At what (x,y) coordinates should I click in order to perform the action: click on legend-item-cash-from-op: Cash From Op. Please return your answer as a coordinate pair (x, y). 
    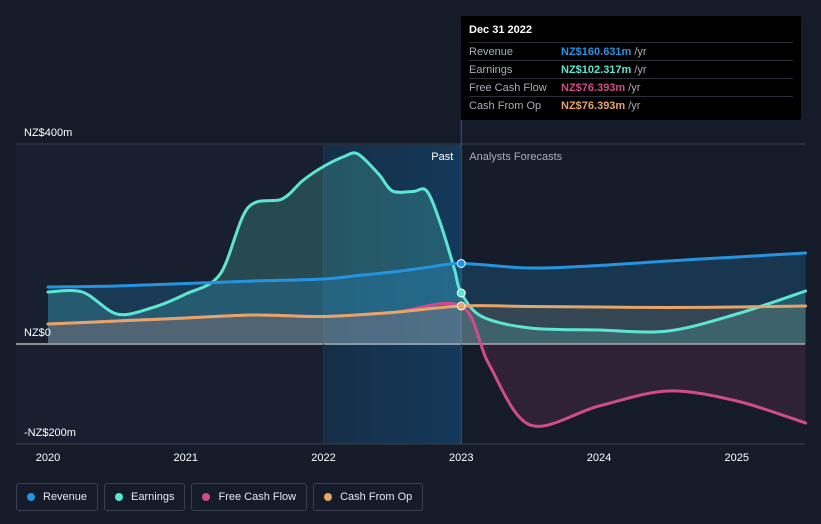
    Looking at the image, I should click on (368, 497).